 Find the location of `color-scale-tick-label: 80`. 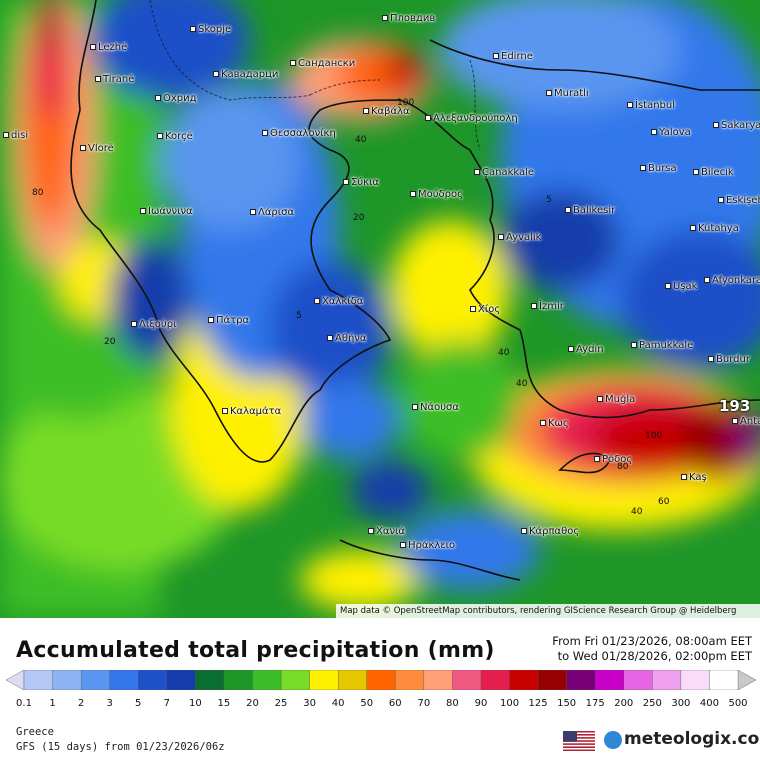

color-scale-tick-label: 80 is located at coordinates (452, 703).